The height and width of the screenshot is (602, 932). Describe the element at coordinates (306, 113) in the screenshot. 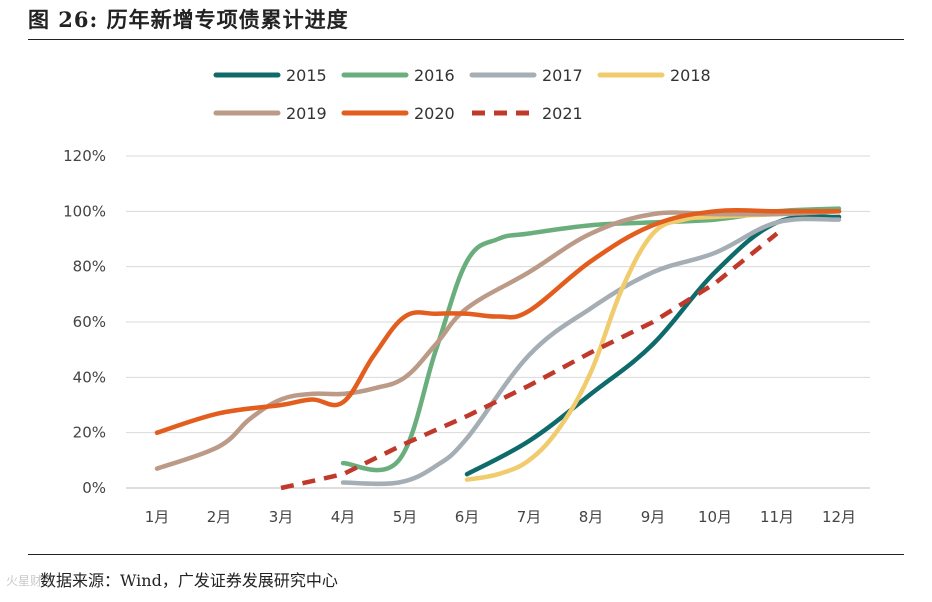

I see `legend-label-2019: 2019` at that location.